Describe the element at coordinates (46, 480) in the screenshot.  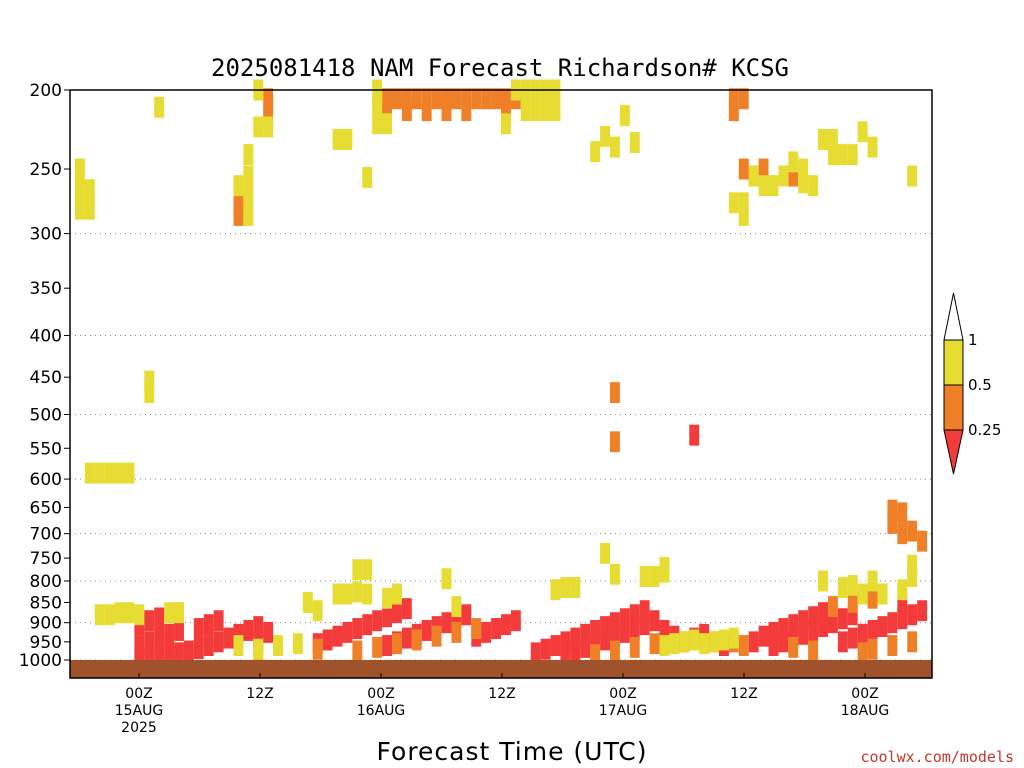
I see `y-tick-label: 600` at that location.